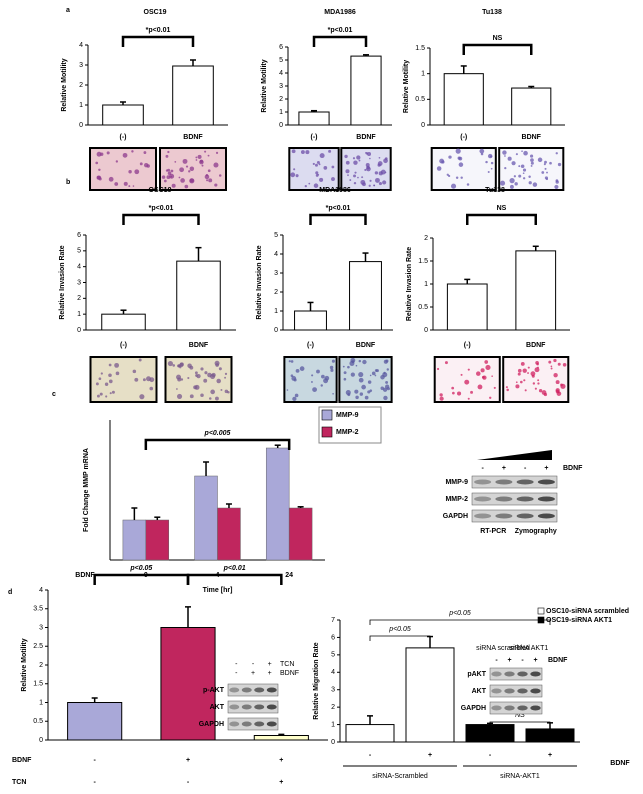  Describe the element at coordinates (423, 307) in the screenshot. I see `y-tick-label: 0.5` at that location.